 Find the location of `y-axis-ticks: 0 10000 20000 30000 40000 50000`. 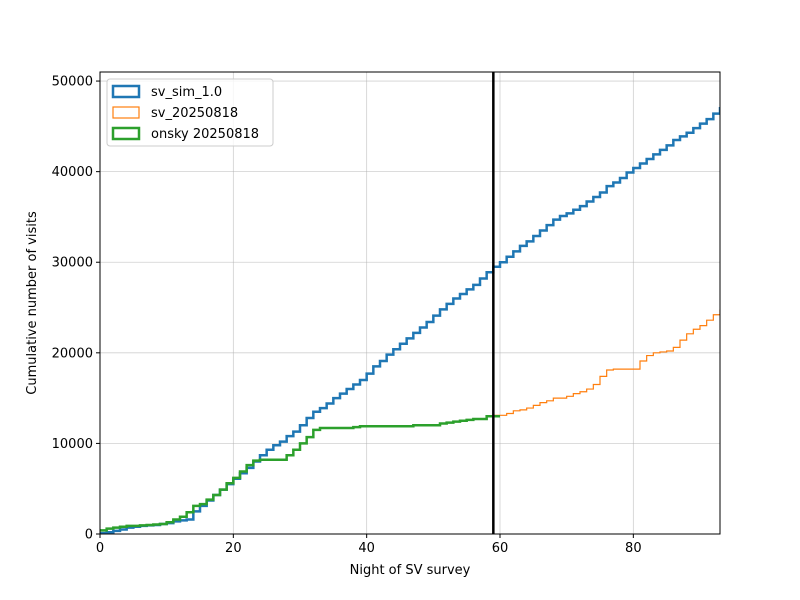

y-axis-ticks: 0 10000 20000 30000 40000 50000 is located at coordinates (76, 309).